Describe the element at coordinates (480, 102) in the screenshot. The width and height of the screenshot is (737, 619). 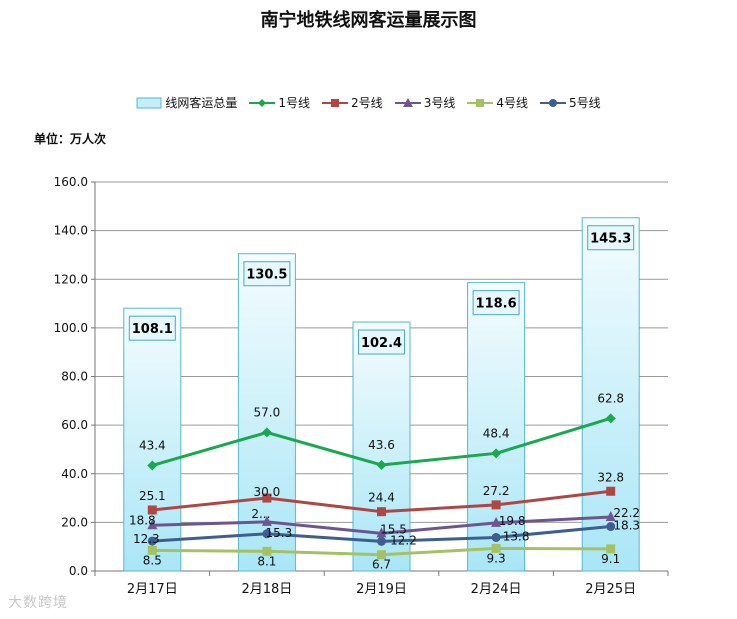
I see `legend-line4-square-icon` at that location.